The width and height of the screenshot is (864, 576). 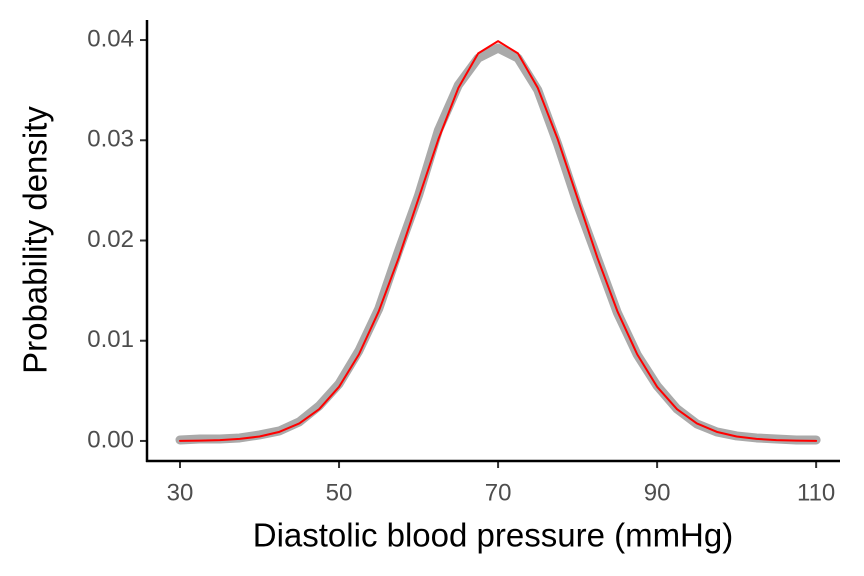 I want to click on x-tick-label: 90, so click(x=657, y=492).